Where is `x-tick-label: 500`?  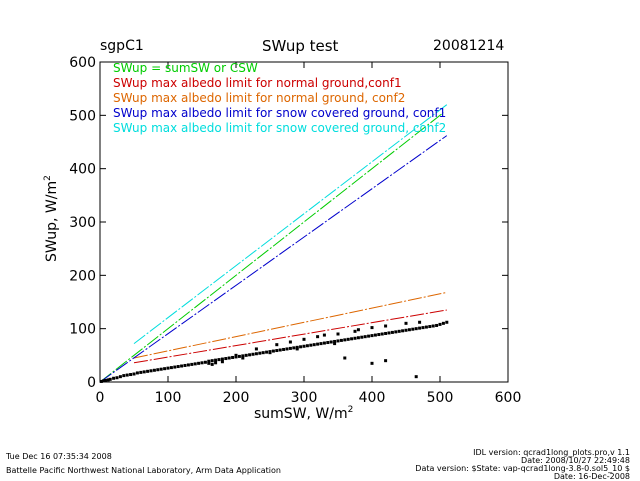 x-tick-label: 500 is located at coordinates (440, 398).